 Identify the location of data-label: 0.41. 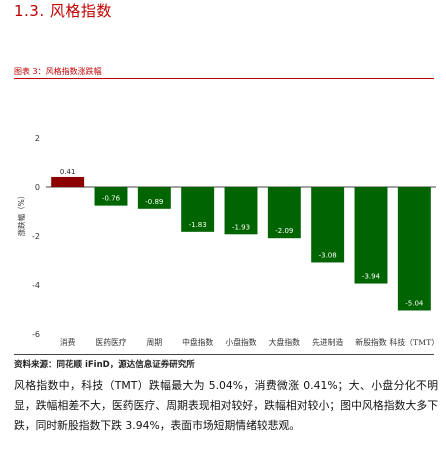
(68, 172).